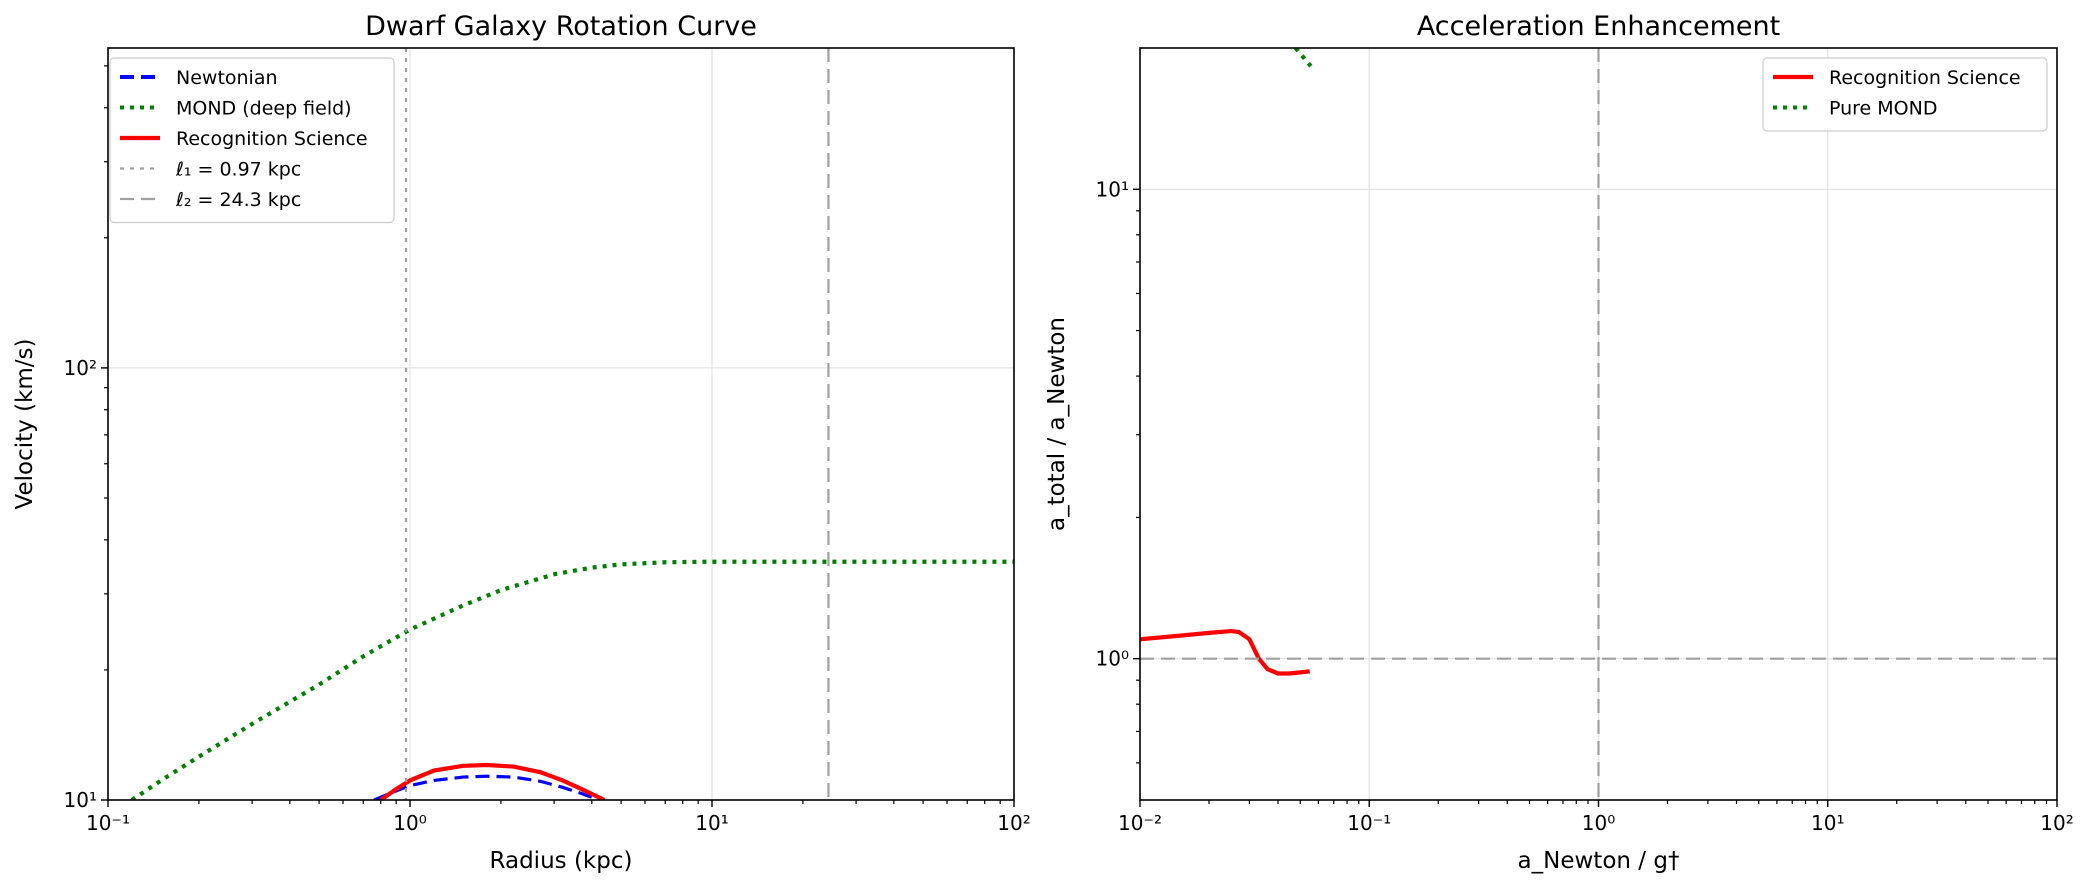 The image size is (2085, 886). I want to click on legend-label: Pure MOND, so click(1883, 109).